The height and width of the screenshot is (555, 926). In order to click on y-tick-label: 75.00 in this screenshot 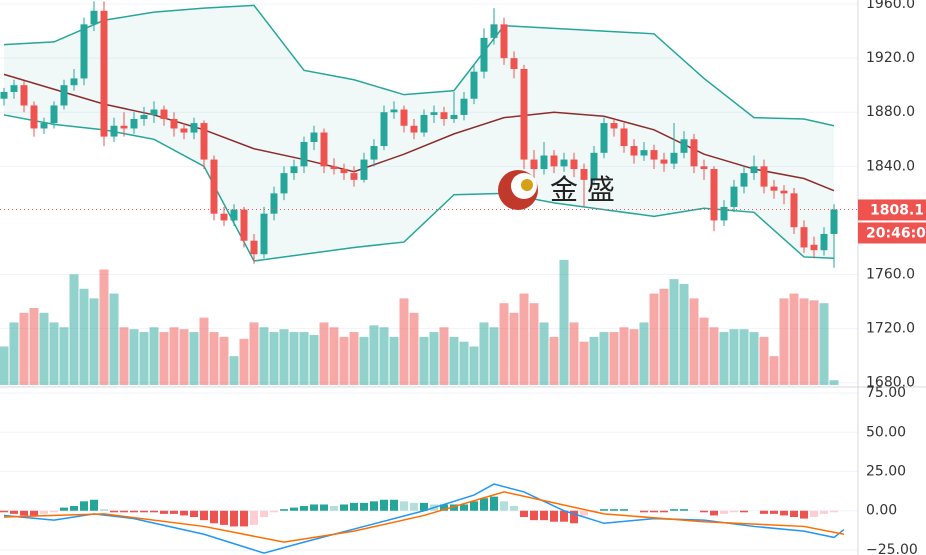, I will do `click(886, 393)`.